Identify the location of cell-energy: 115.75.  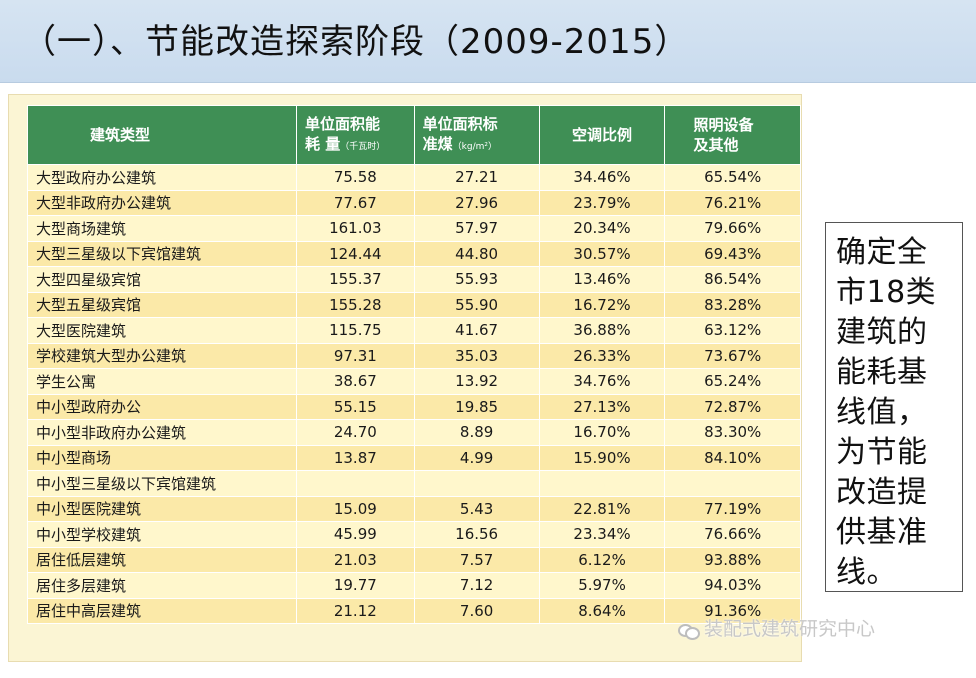
(355, 330).